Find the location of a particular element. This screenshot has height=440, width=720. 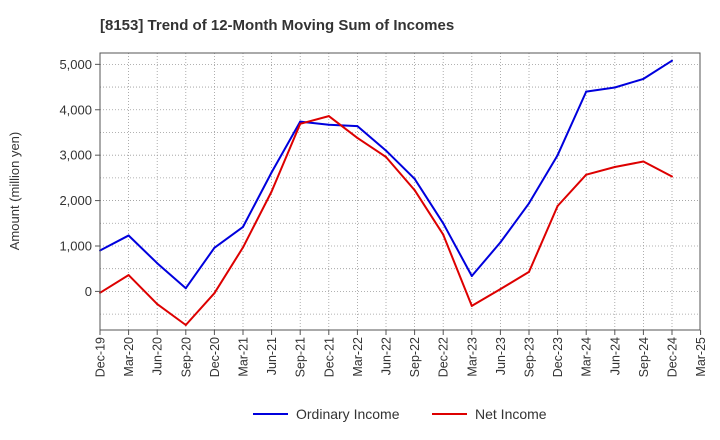

x-tick-label: Jun-22 is located at coordinates (387, 356).